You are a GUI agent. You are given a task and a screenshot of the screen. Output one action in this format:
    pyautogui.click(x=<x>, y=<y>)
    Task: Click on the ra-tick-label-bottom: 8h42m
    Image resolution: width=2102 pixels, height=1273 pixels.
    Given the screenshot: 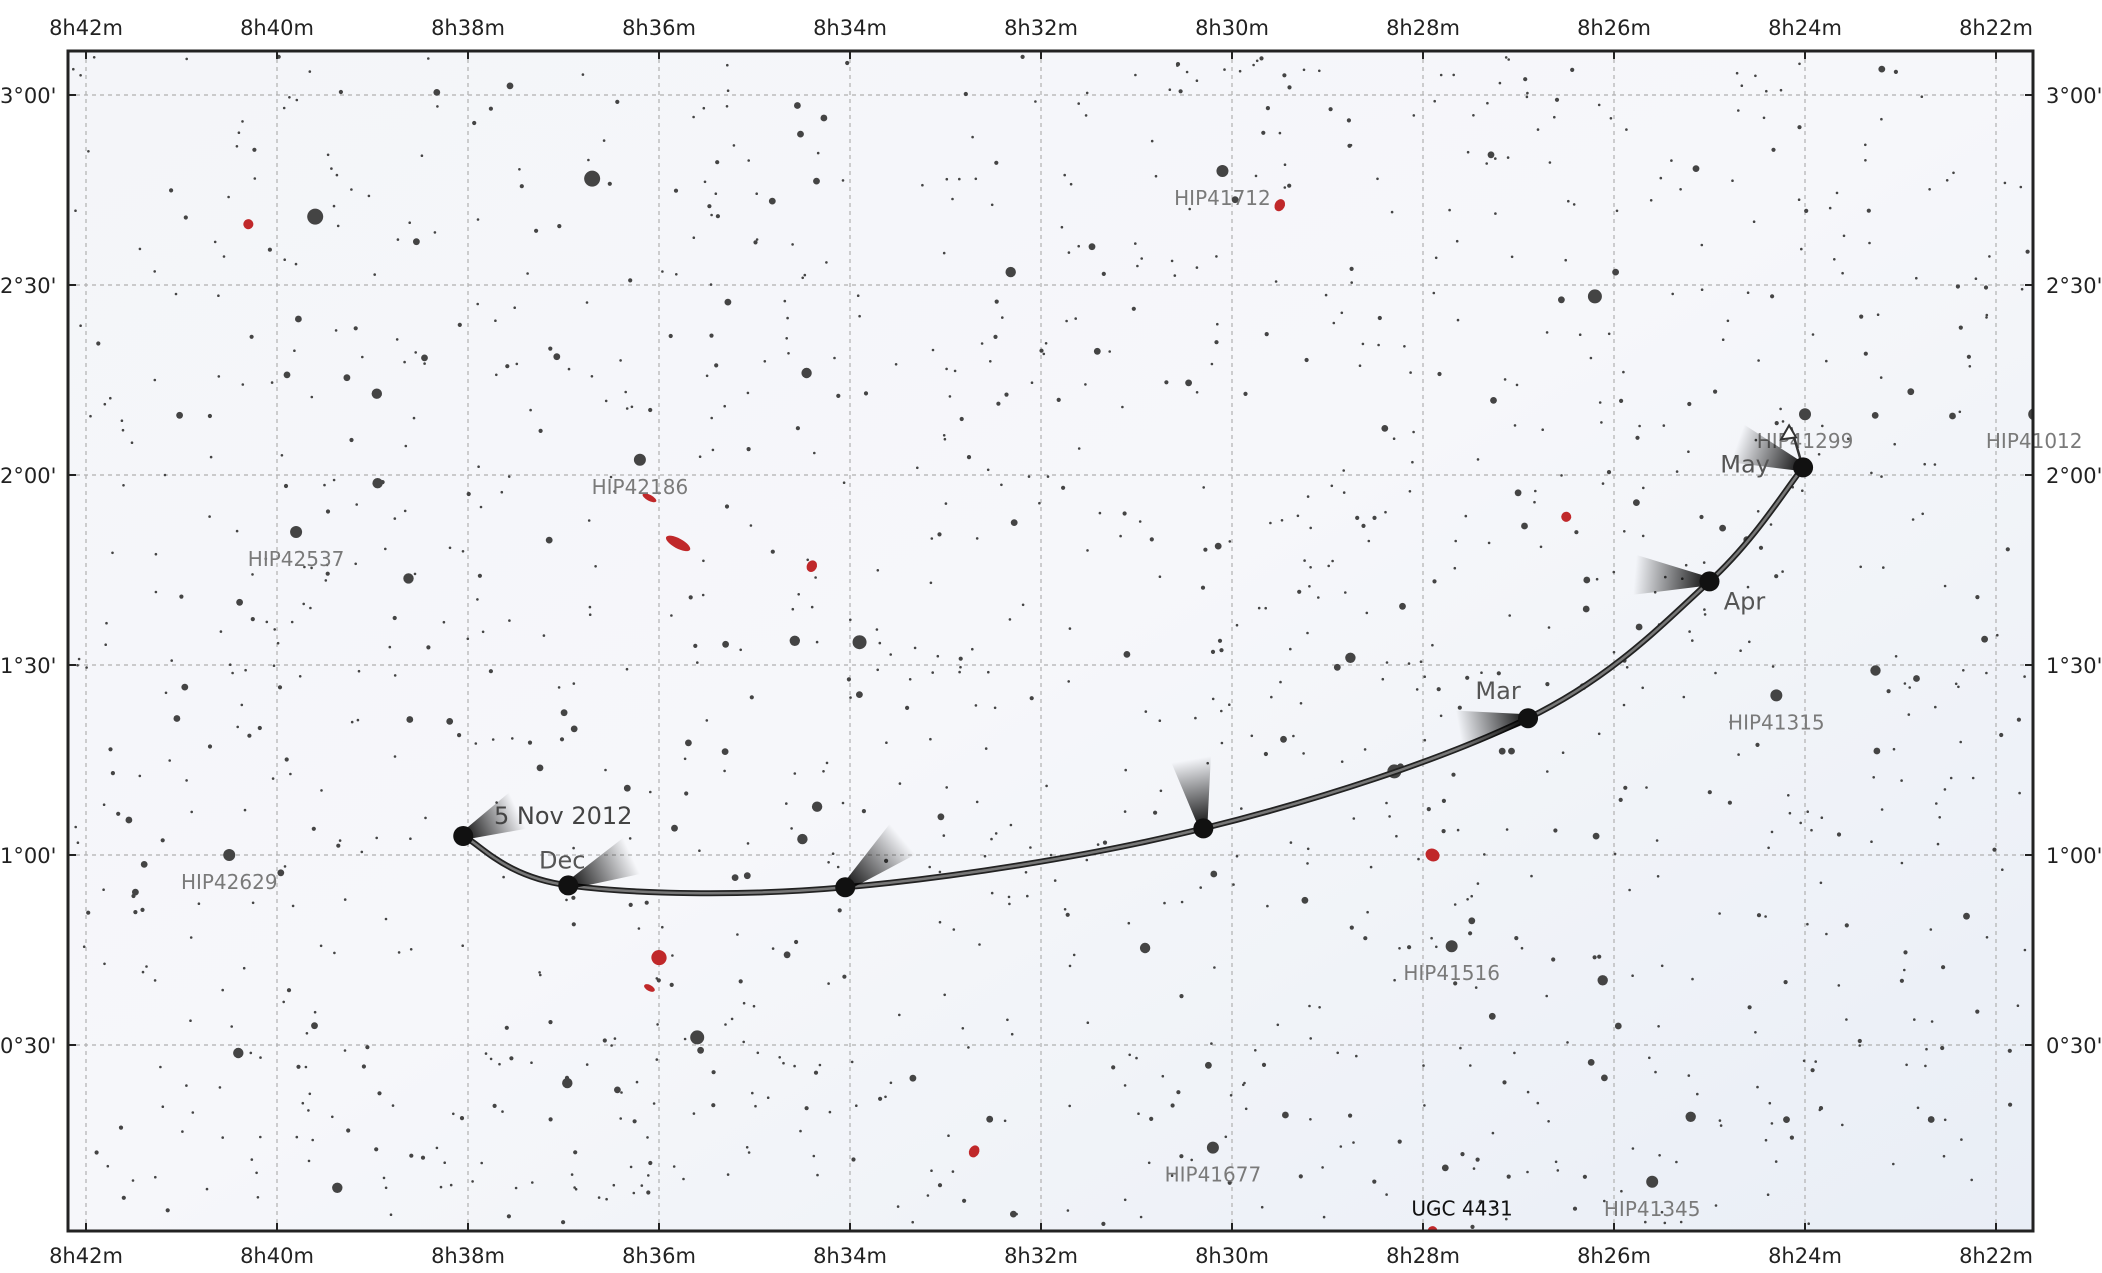 What is the action you would take?
    pyautogui.click(x=86, y=1256)
    